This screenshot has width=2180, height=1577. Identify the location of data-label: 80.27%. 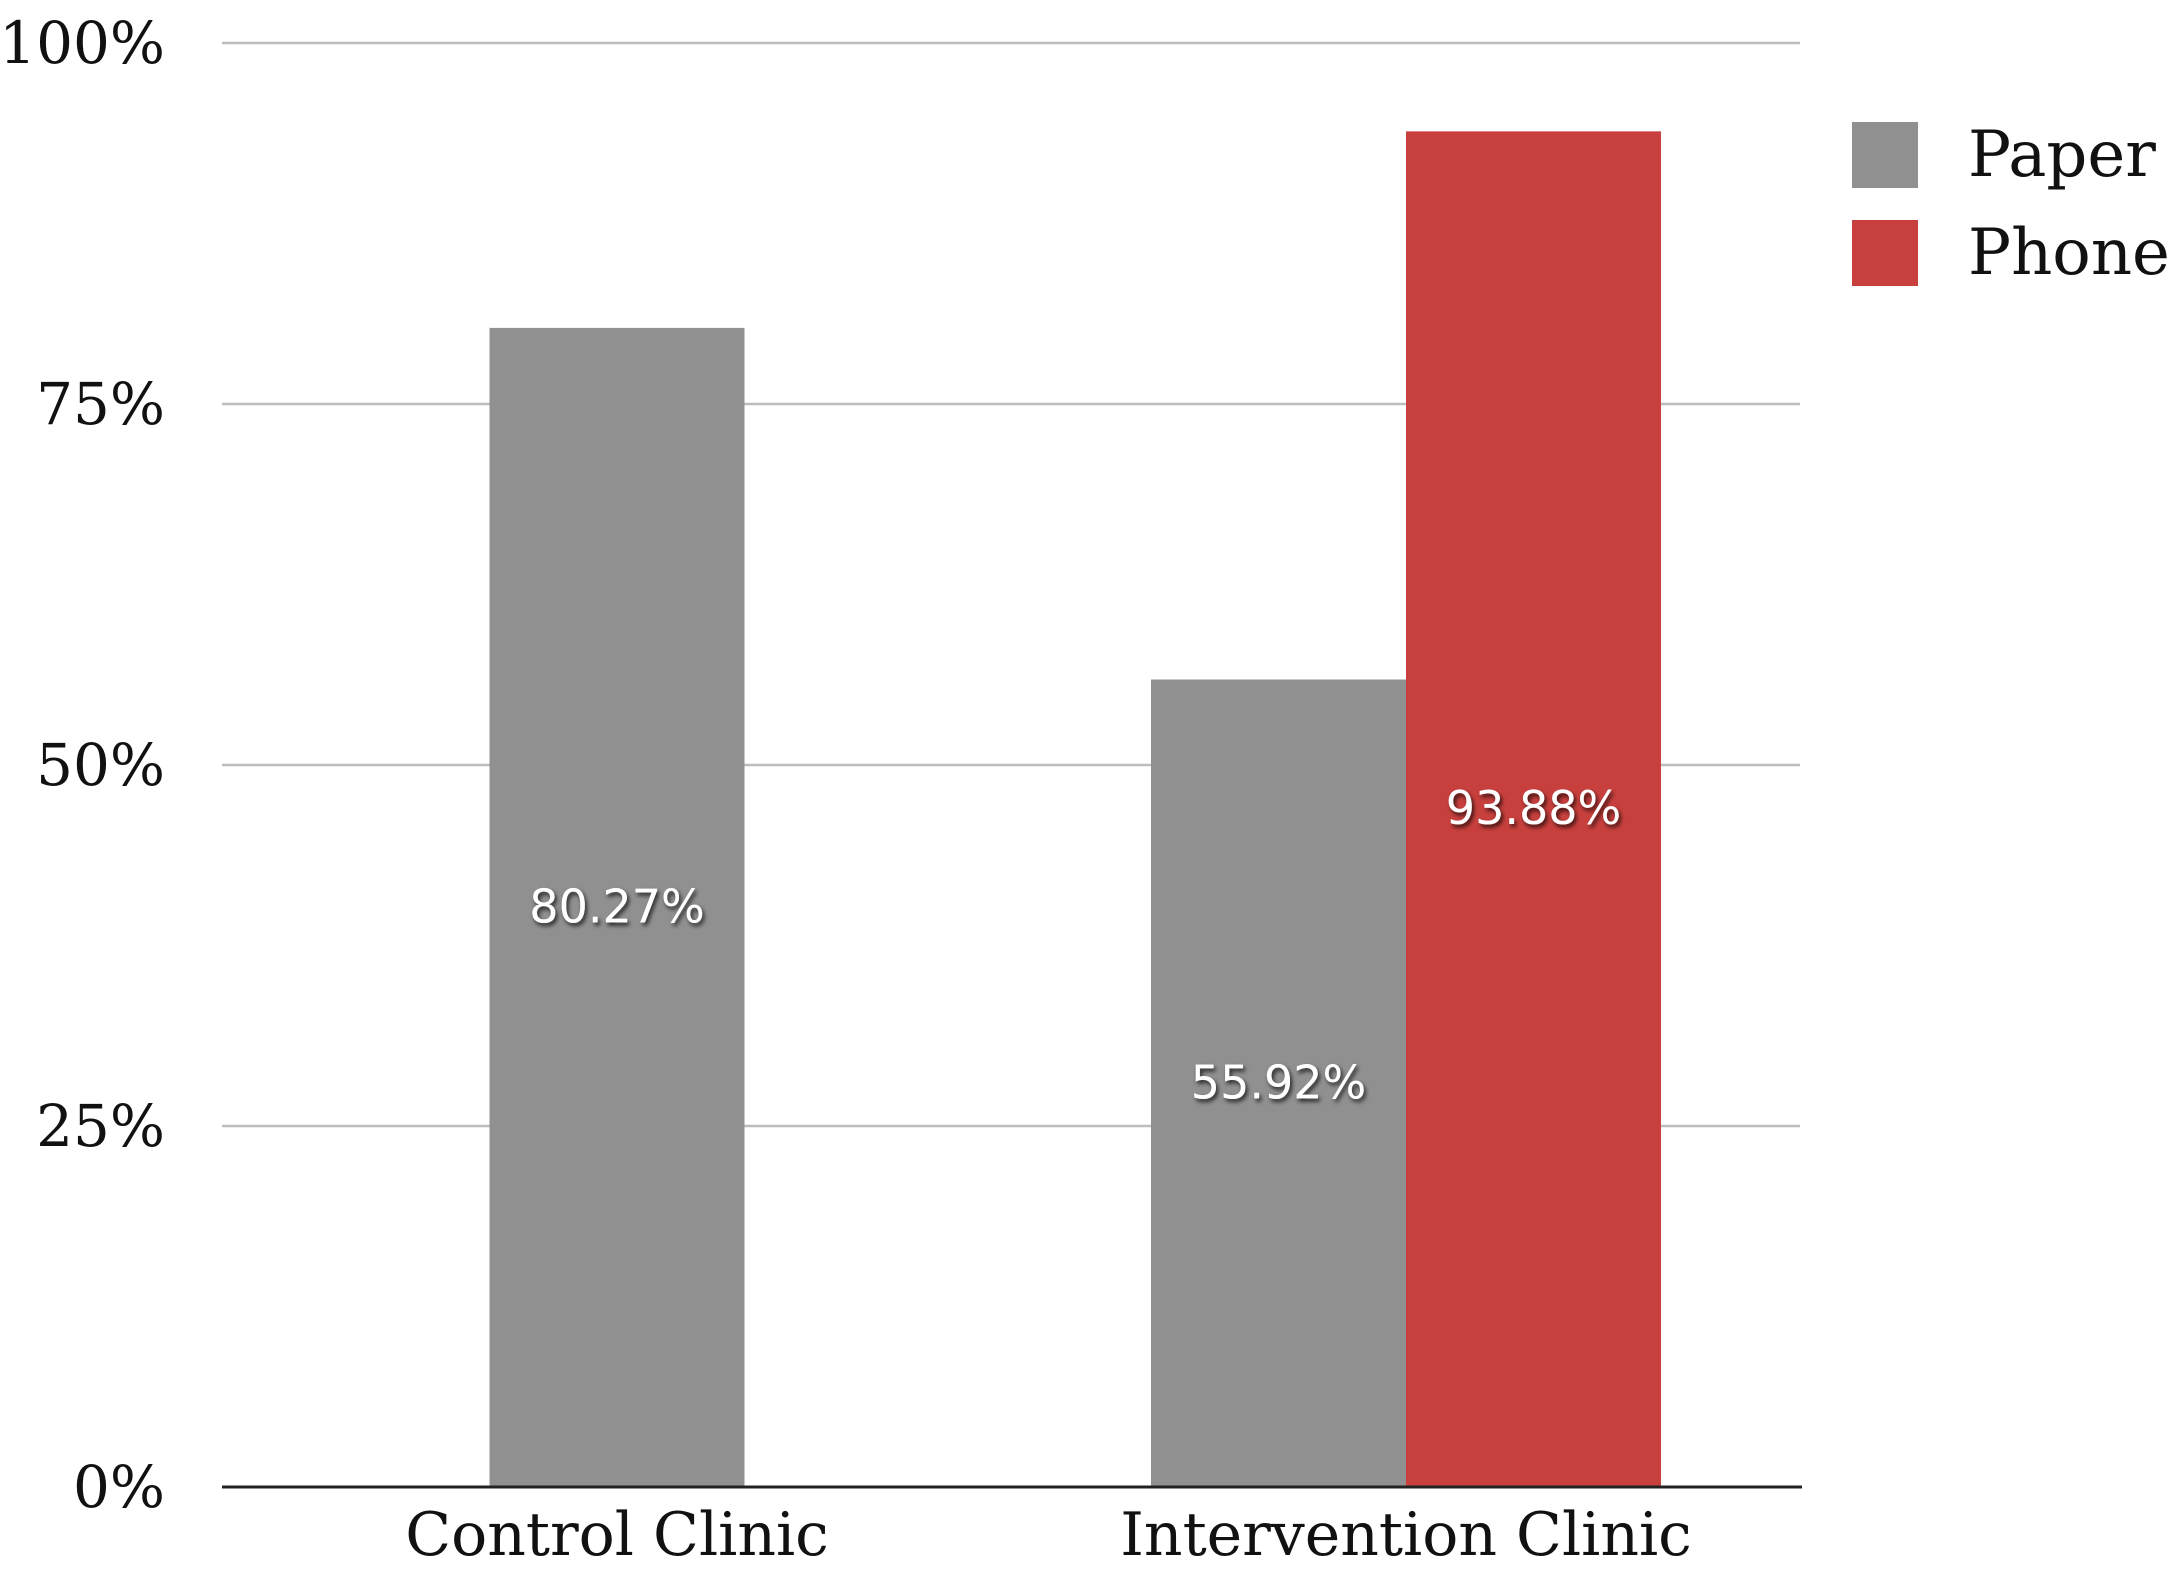
(616, 906).